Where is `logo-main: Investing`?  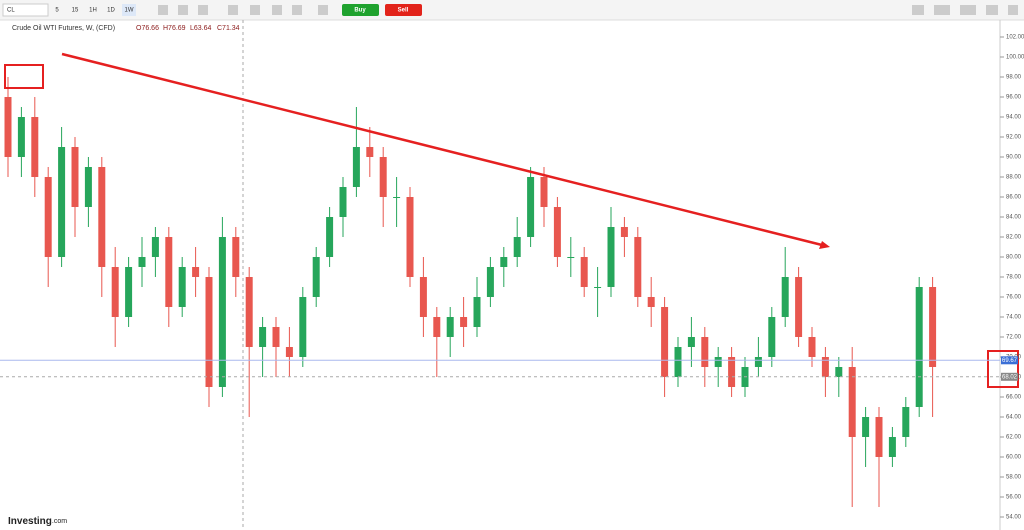 logo-main: Investing is located at coordinates (30, 521).